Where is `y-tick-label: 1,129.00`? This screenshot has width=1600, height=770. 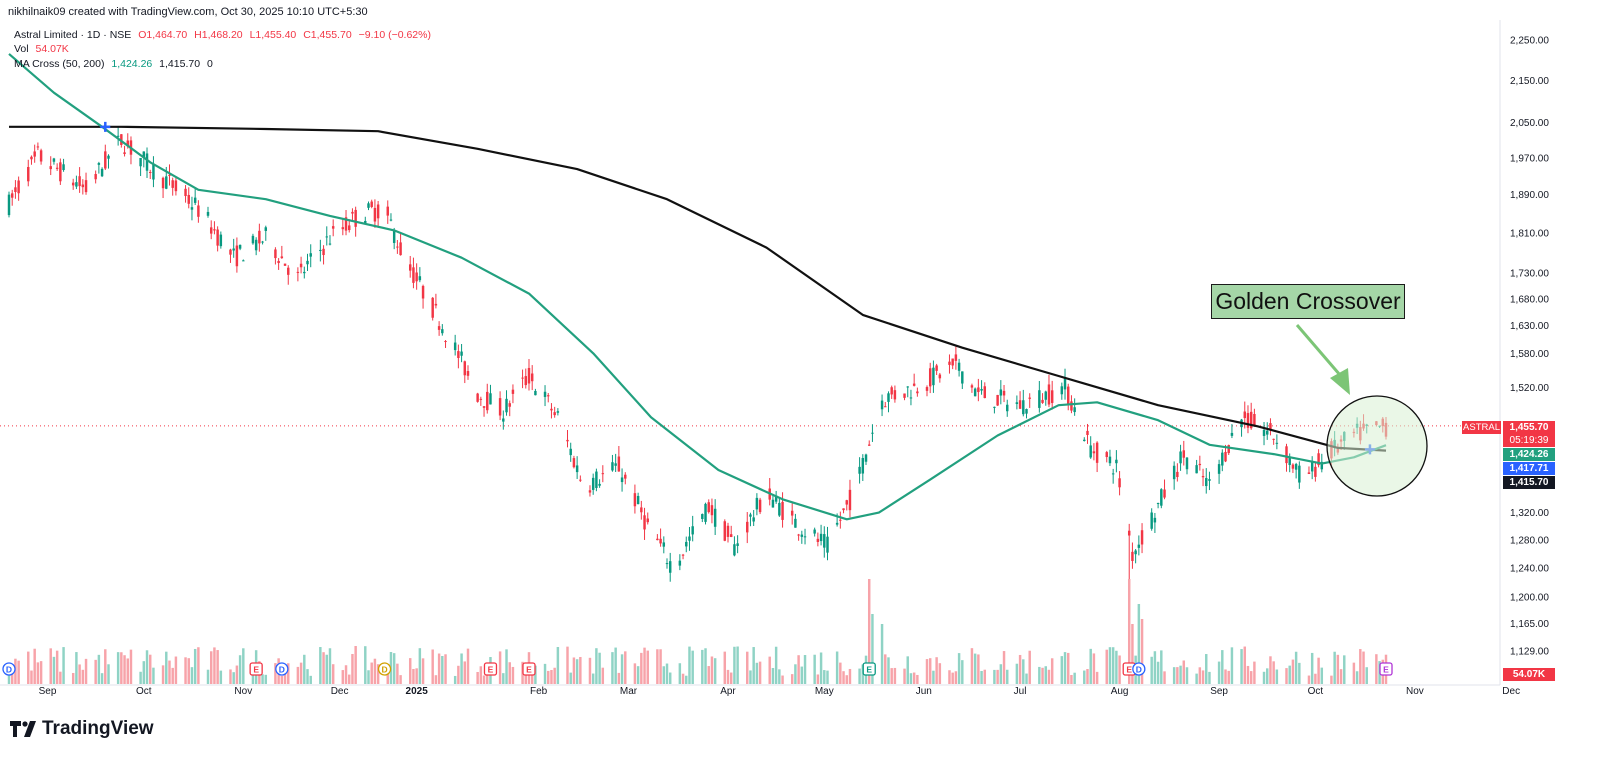
y-tick-label: 1,129.00 is located at coordinates (1529, 652).